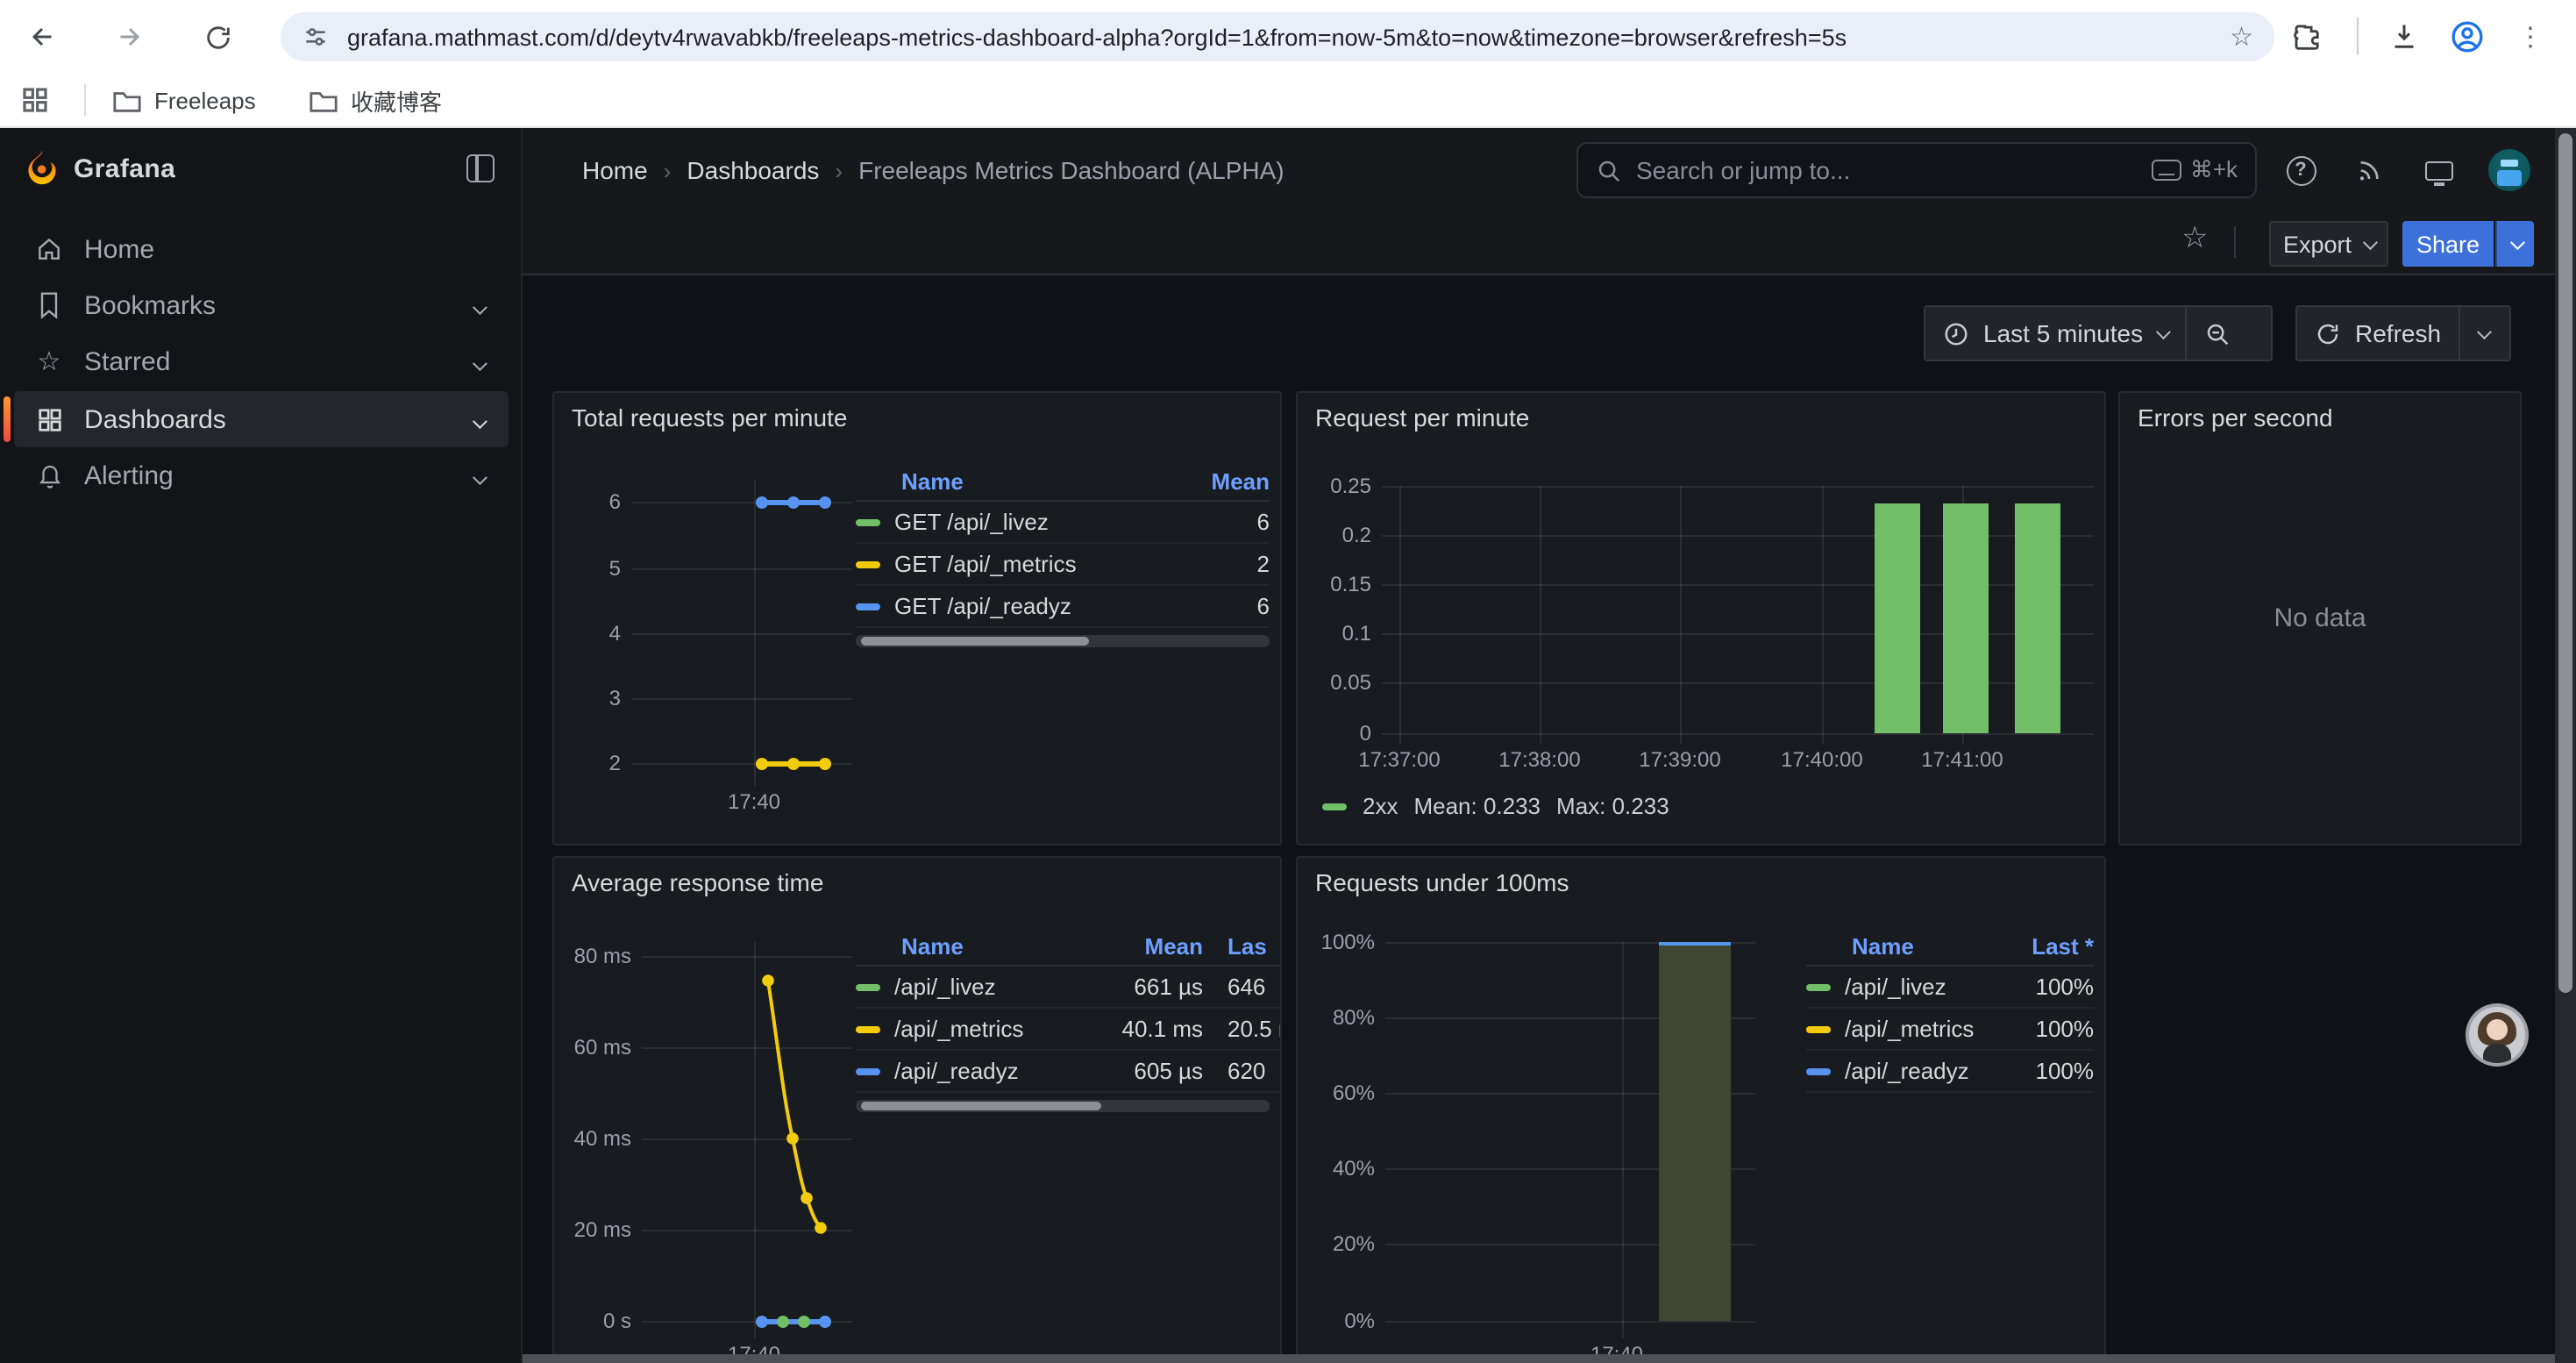 This screenshot has height=1363, width=2576. I want to click on browser-menu-icon: ⋮, so click(2530, 38).